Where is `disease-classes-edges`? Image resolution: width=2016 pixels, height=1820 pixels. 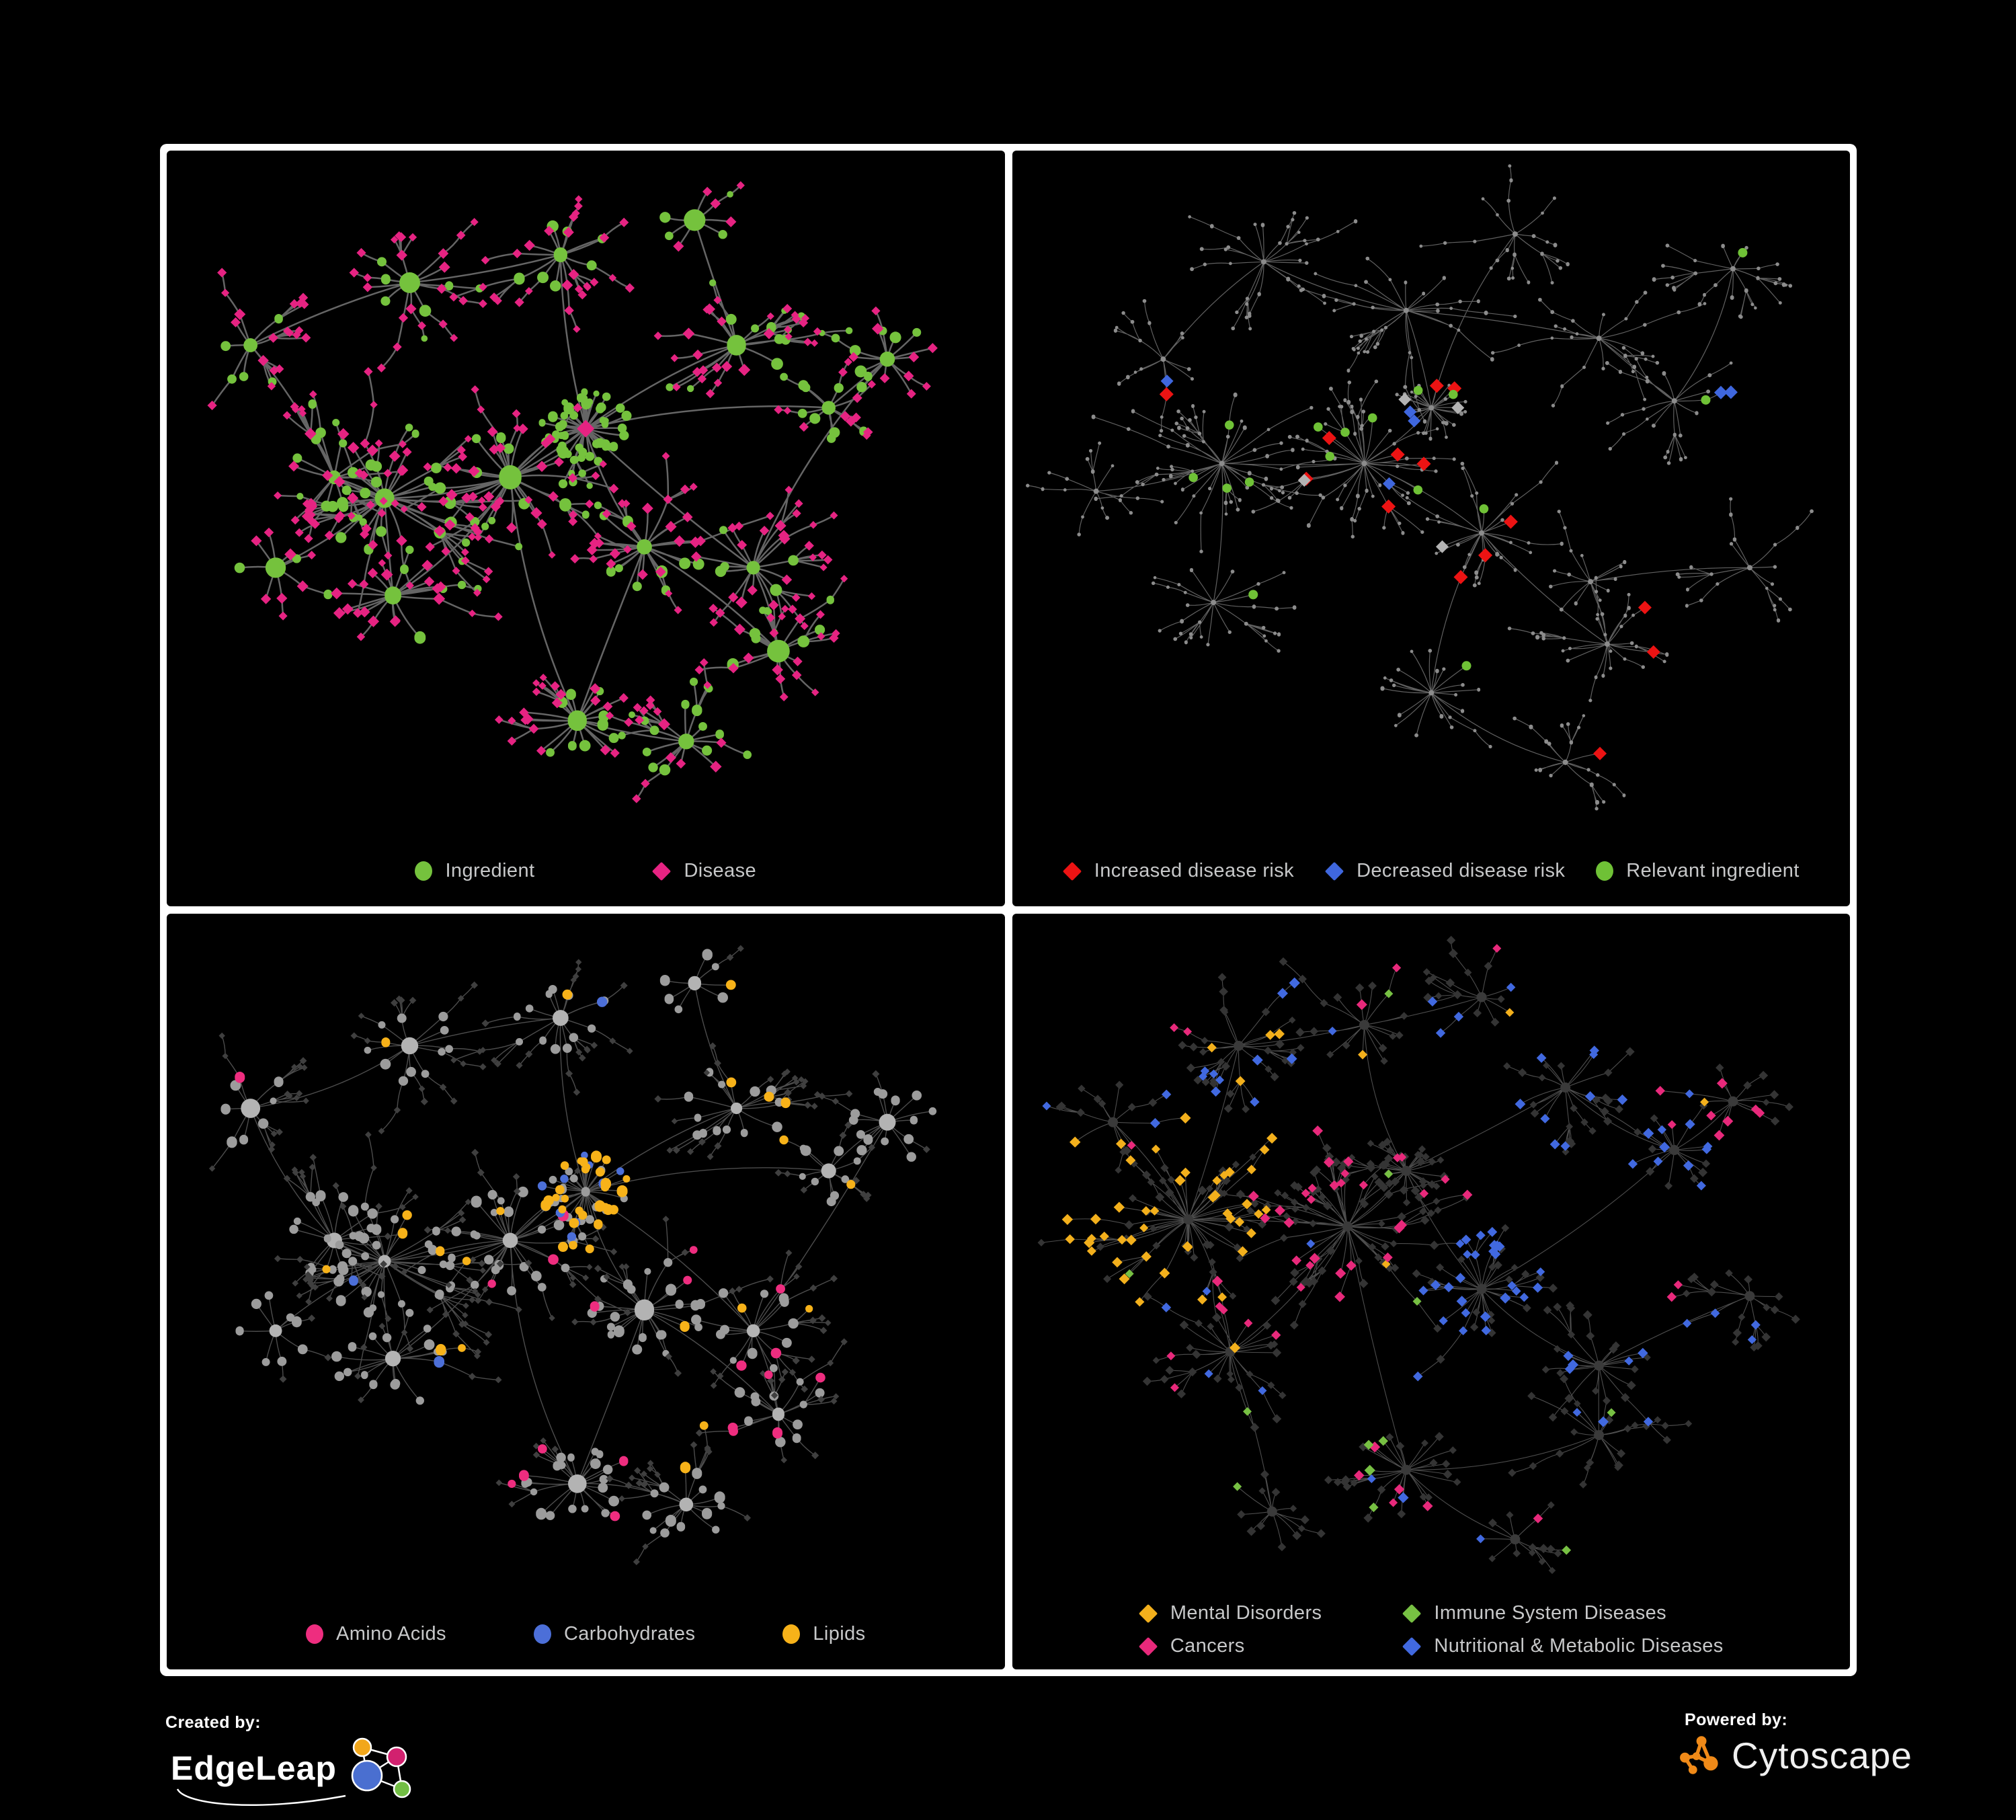
disease-classes-edges is located at coordinates (1418, 1255).